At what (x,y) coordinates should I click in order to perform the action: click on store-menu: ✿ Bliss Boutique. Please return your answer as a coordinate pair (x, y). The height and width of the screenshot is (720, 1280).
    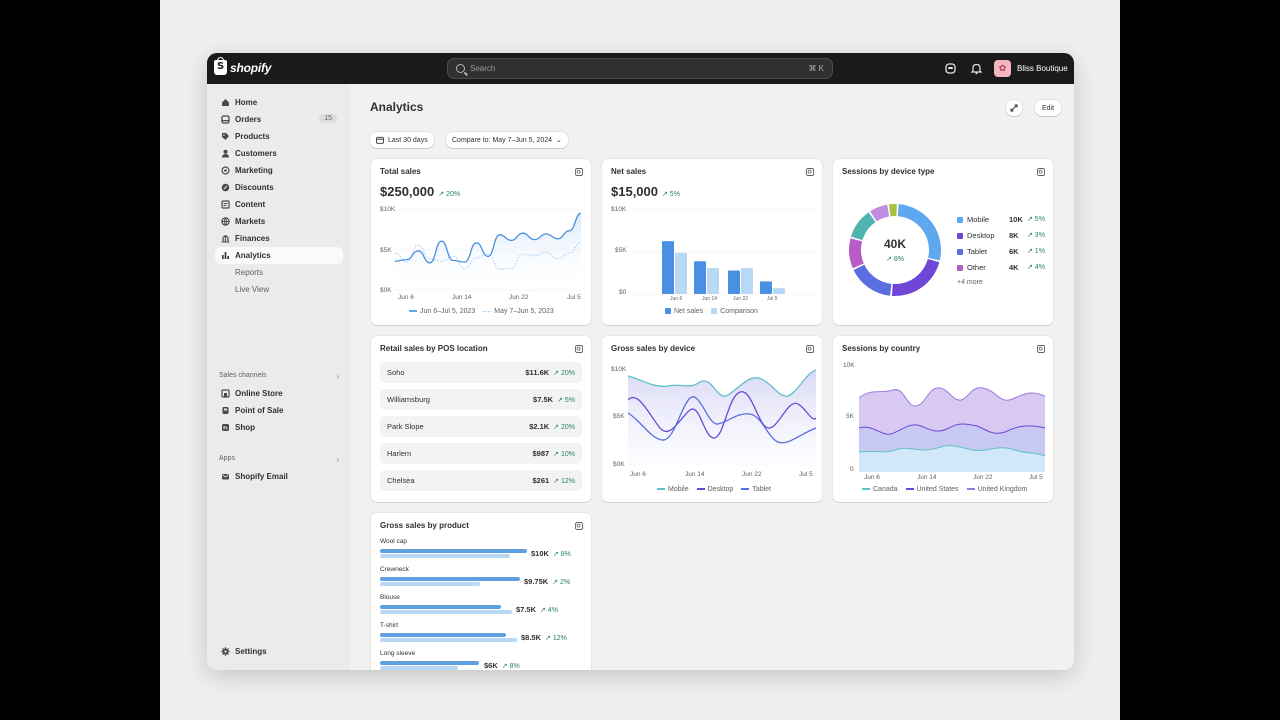
    Looking at the image, I should click on (1031, 68).